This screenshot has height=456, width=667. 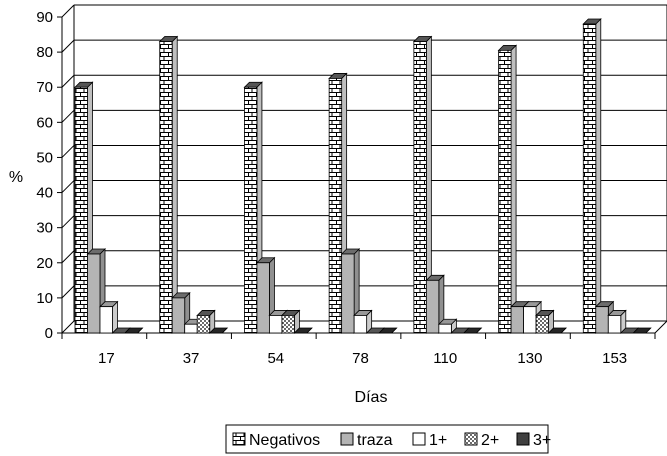 I want to click on y-tick-label: 10, so click(x=44, y=298).